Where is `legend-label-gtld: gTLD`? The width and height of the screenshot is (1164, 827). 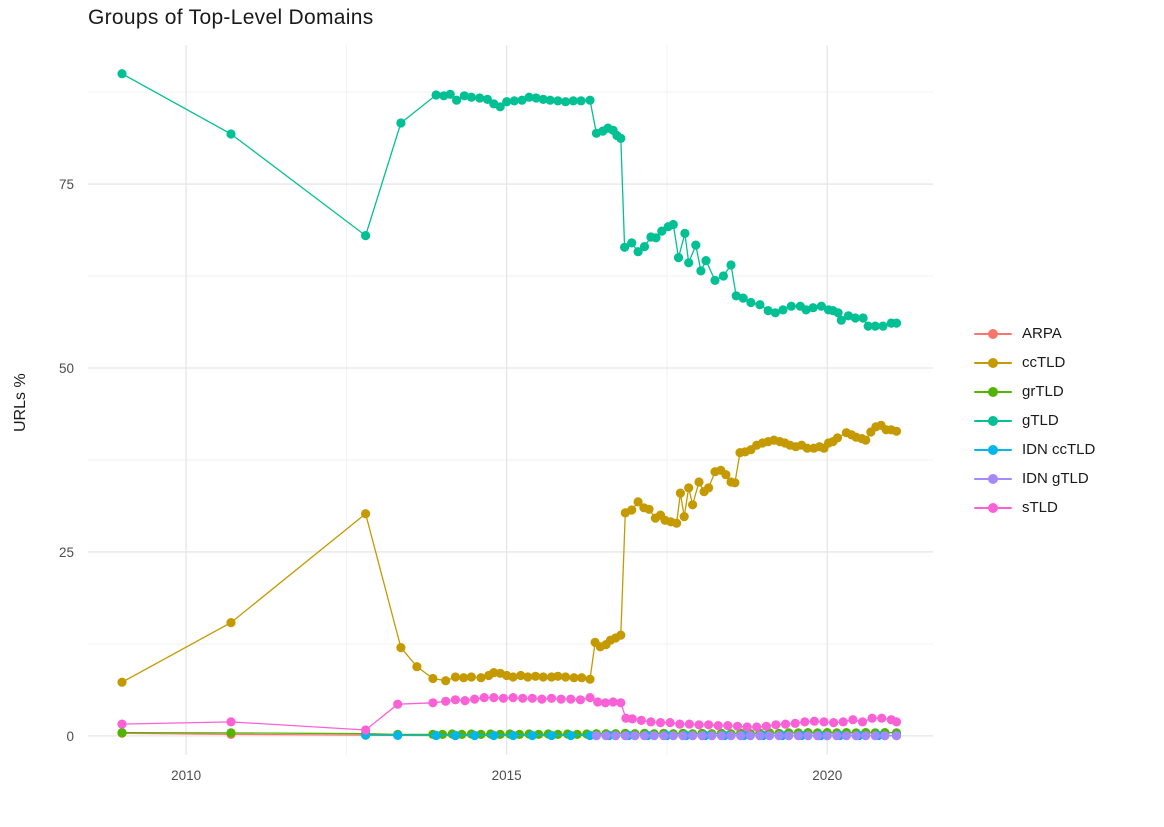
legend-label-gtld: gTLD is located at coordinates (1040, 420).